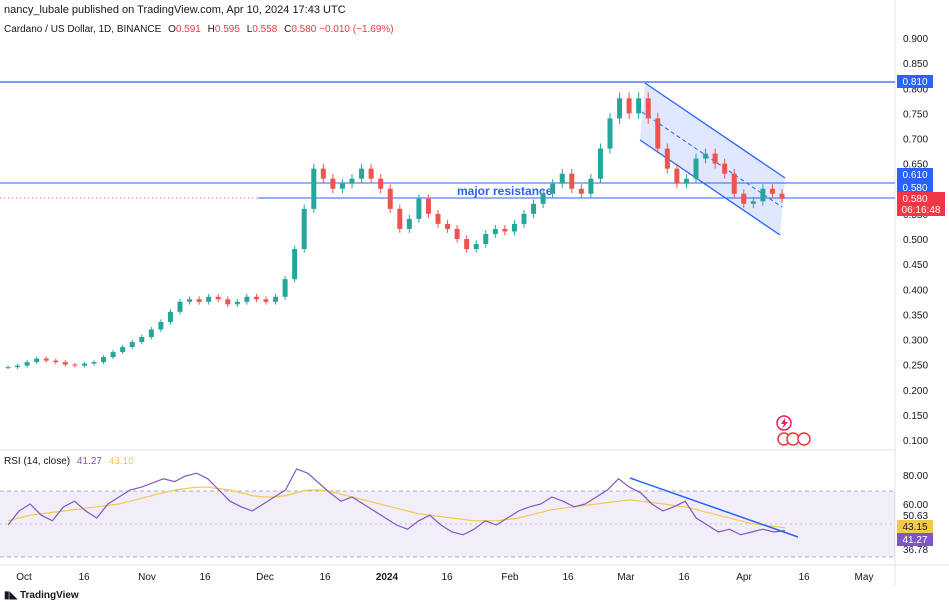  What do you see at coordinates (915, 315) in the screenshot?
I see `price-tick: 0.350` at bounding box center [915, 315].